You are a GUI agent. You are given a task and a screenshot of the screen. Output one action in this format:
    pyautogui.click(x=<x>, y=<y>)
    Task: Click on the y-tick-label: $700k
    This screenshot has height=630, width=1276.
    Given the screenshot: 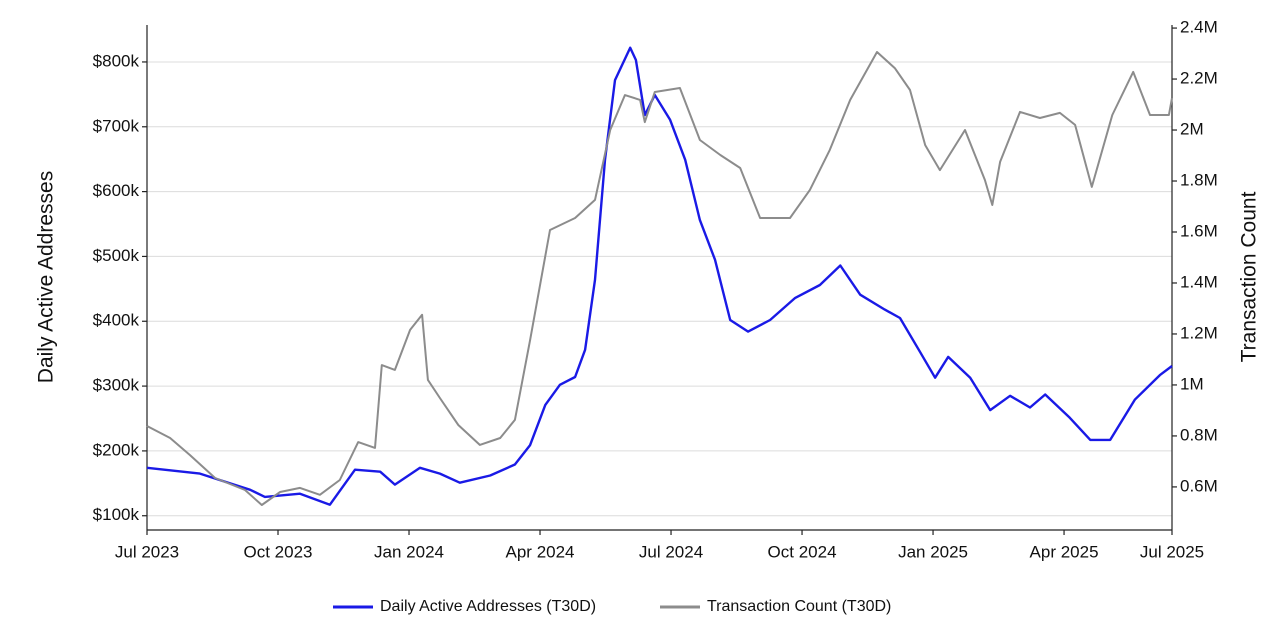 What is the action you would take?
    pyautogui.click(x=116, y=125)
    